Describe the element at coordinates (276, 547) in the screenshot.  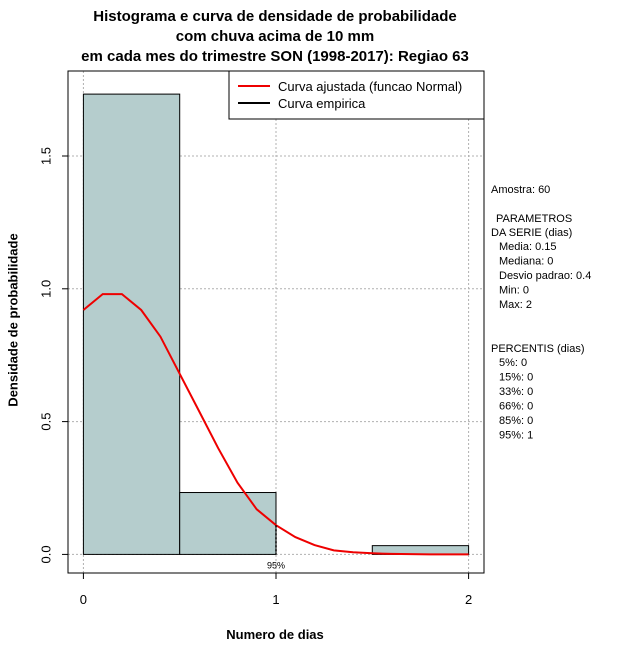
I see `percentile-marker: 95%` at that location.